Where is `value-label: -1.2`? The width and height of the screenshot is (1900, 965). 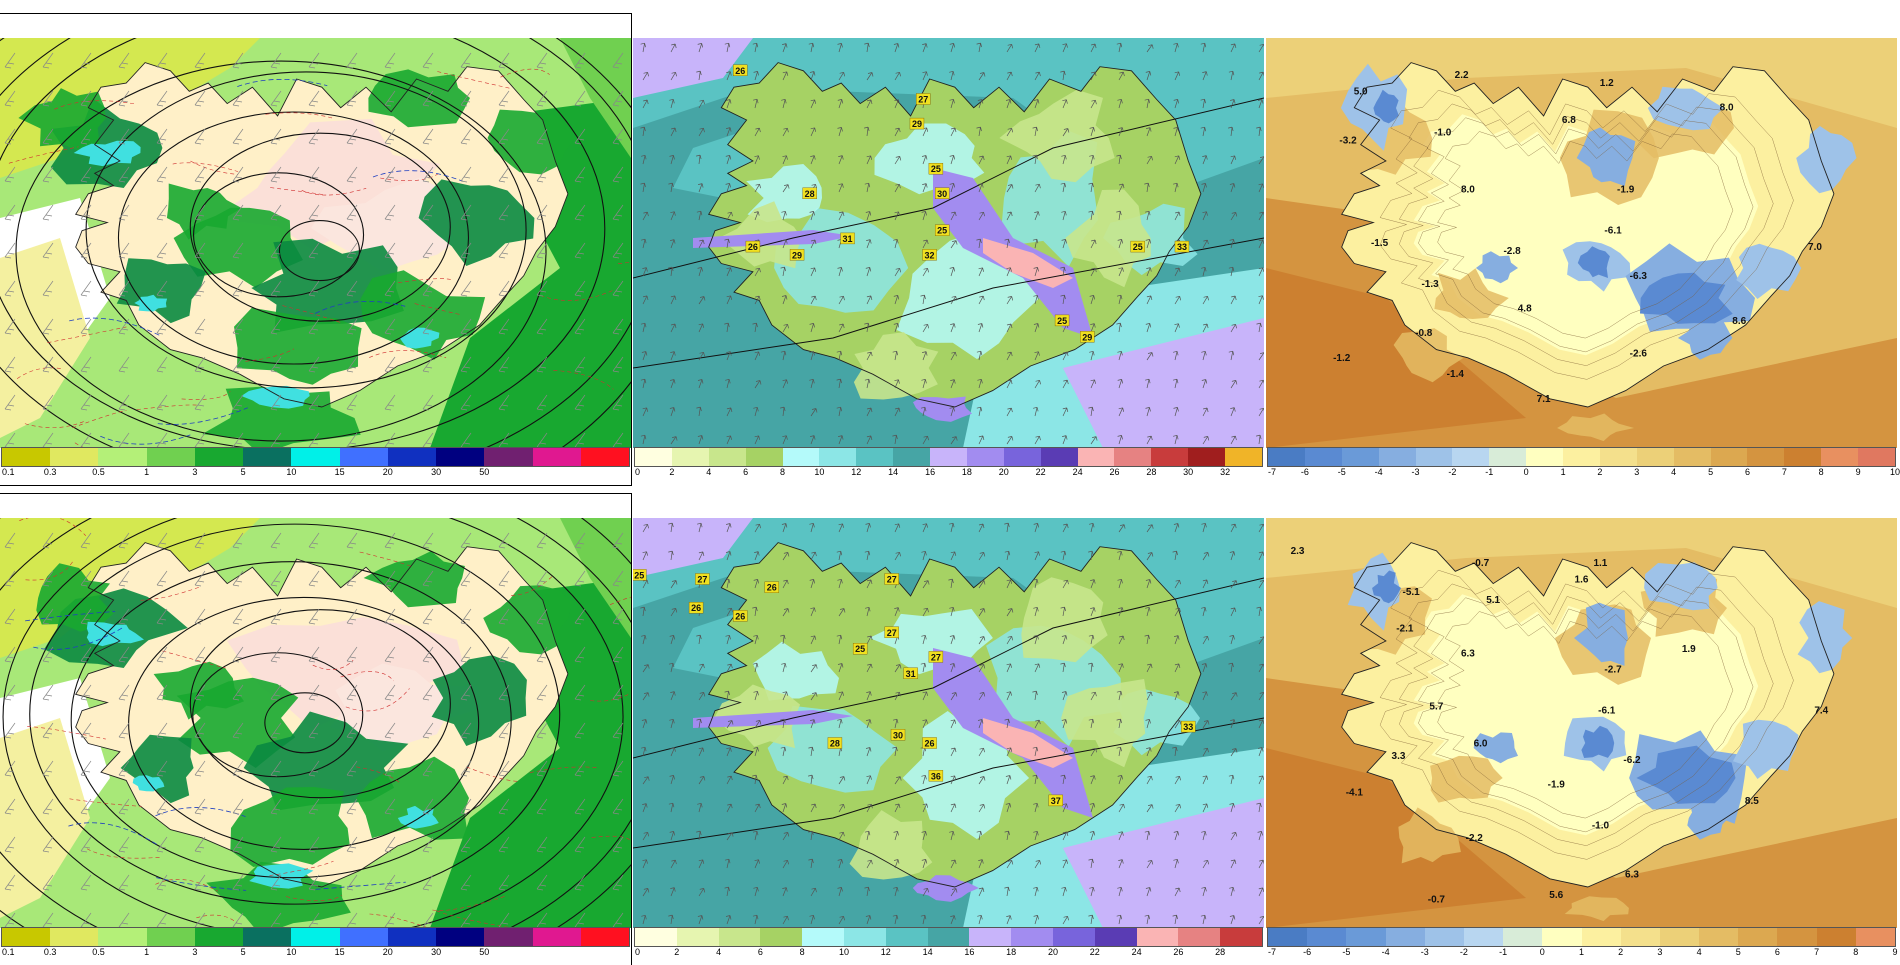
value-label: -1.2 is located at coordinates (1342, 358).